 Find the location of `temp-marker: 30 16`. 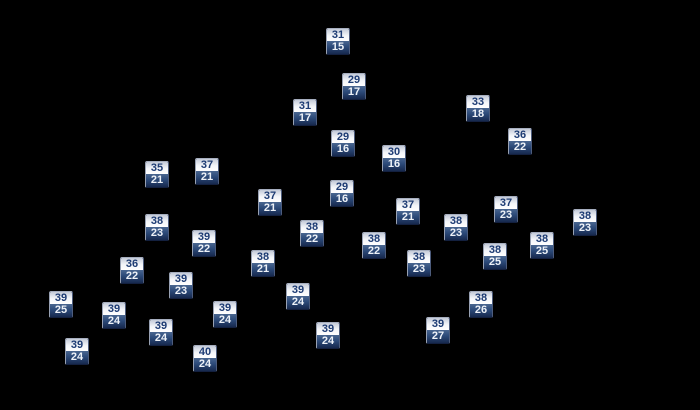

temp-marker: 30 16 is located at coordinates (394, 158).